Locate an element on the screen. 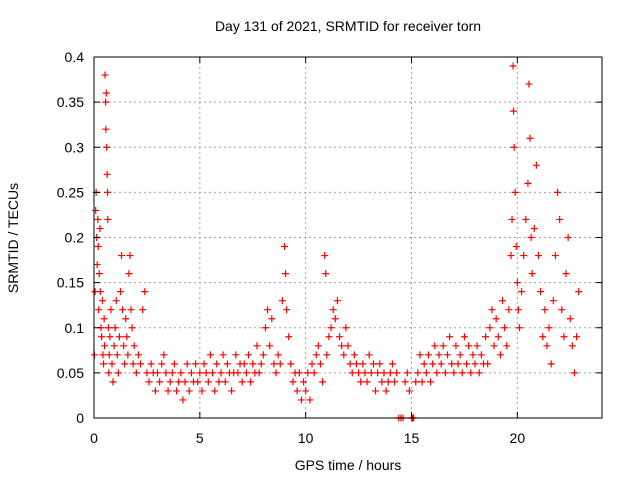 The width and height of the screenshot is (640, 480). y-tick-label: 0.25 is located at coordinates (70, 192).